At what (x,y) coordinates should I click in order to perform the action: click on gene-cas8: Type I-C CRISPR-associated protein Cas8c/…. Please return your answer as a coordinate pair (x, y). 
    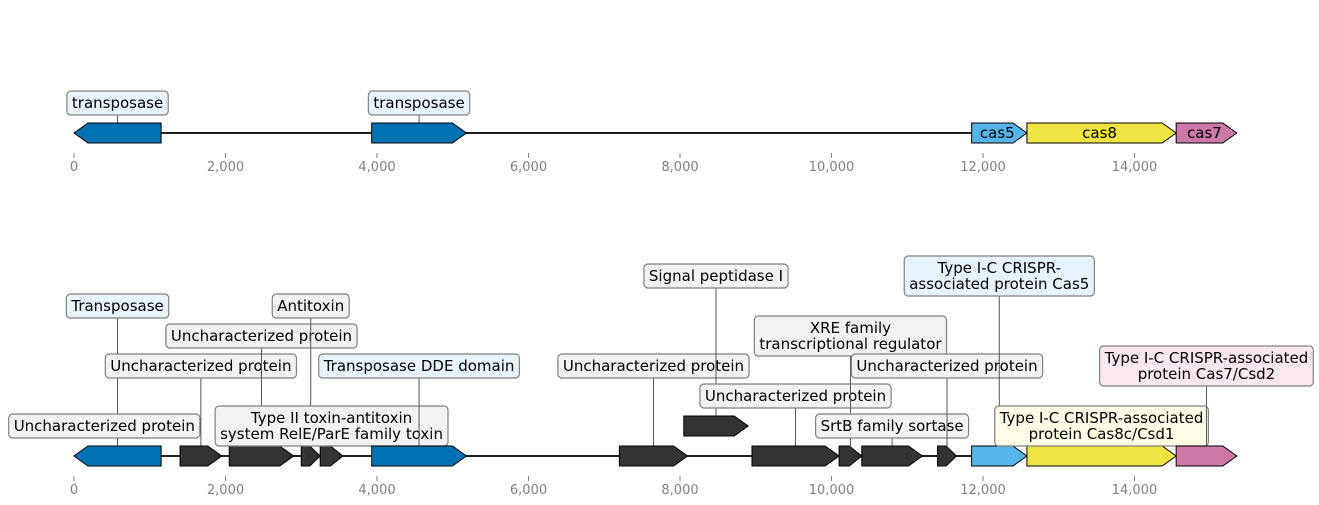
    Looking at the image, I should click on (1101, 436).